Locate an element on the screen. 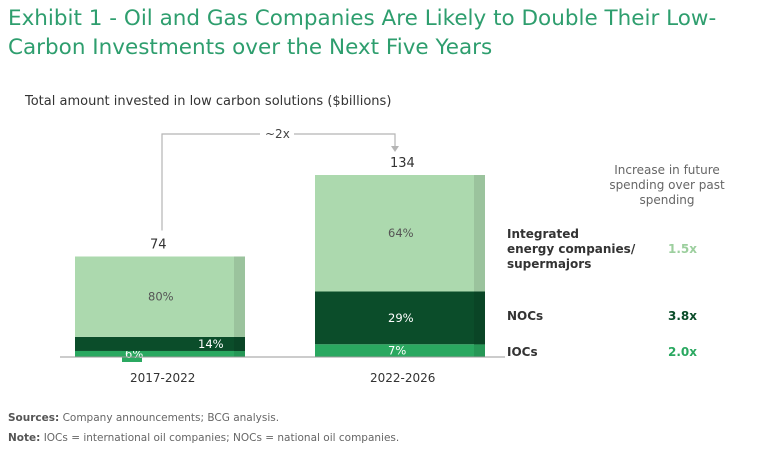  data-label: 80% is located at coordinates (161, 297).